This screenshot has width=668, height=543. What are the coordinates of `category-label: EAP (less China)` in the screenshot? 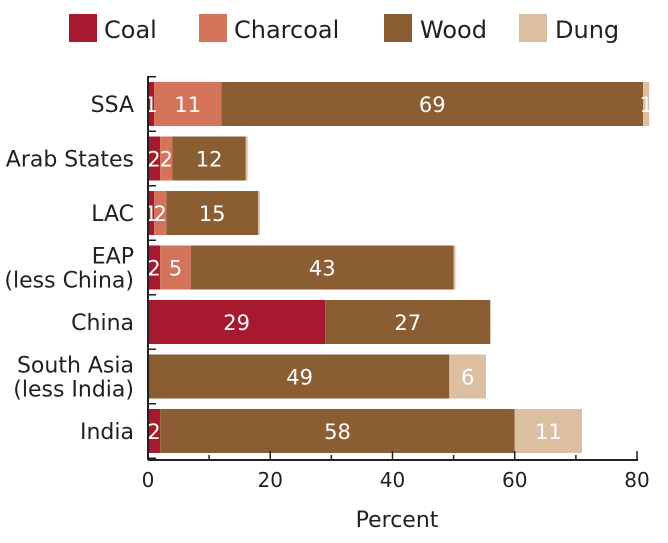 It's located at (69, 269).